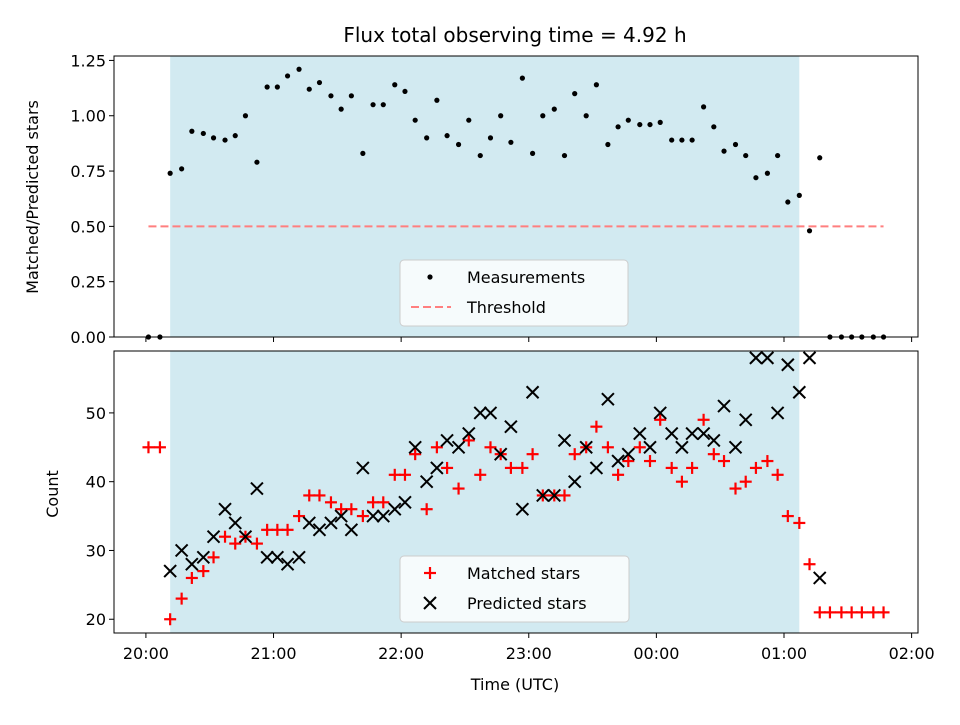 The height and width of the screenshot is (725, 960). What do you see at coordinates (32, 197) in the screenshot?
I see `top-y-axis-label: Matched/Predicted stars` at bounding box center [32, 197].